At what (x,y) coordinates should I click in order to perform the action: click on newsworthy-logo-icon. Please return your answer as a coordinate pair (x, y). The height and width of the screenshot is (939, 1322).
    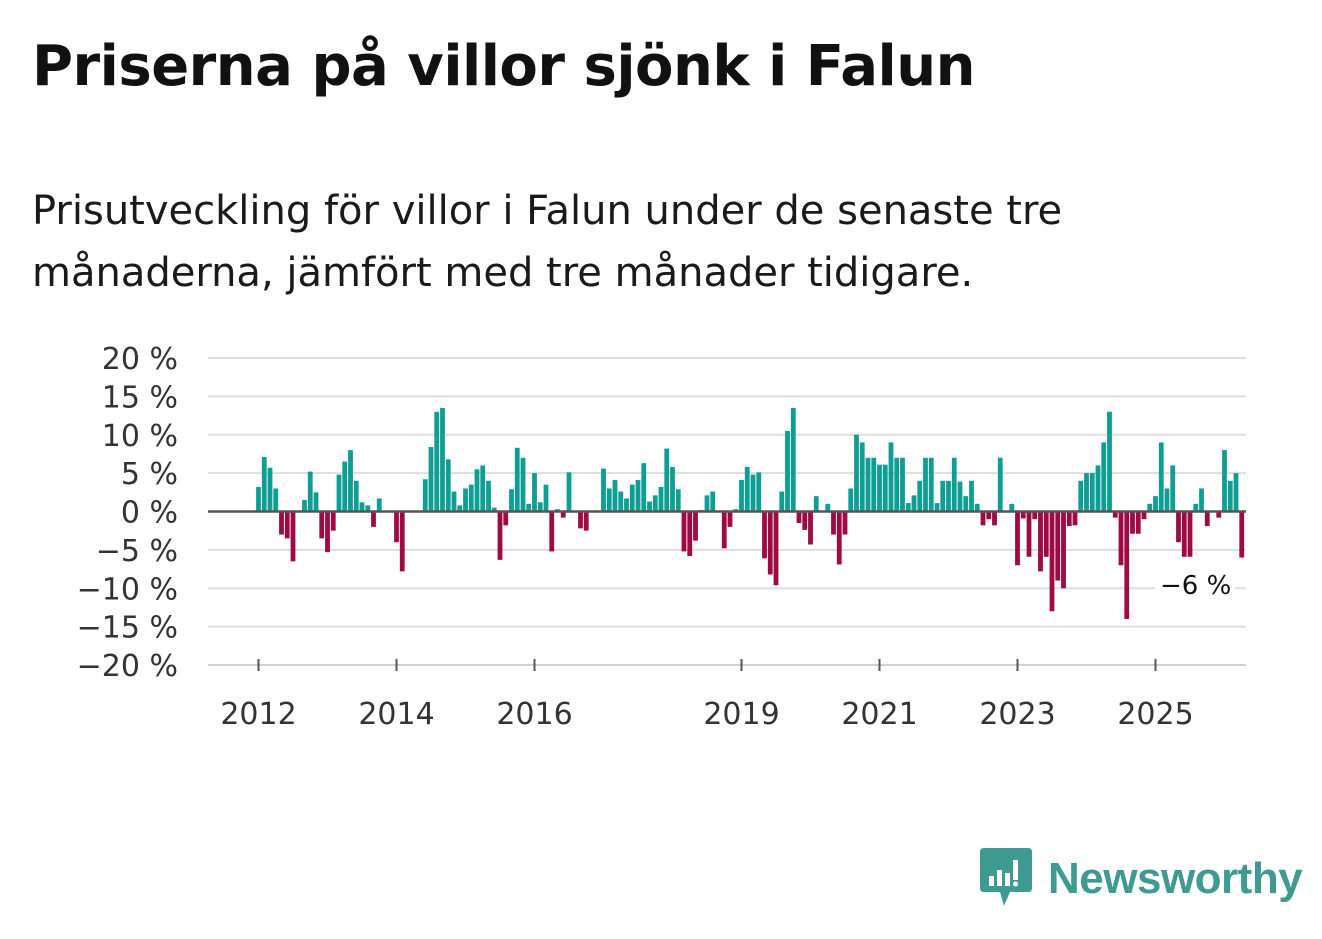
    Looking at the image, I should click on (1006, 877).